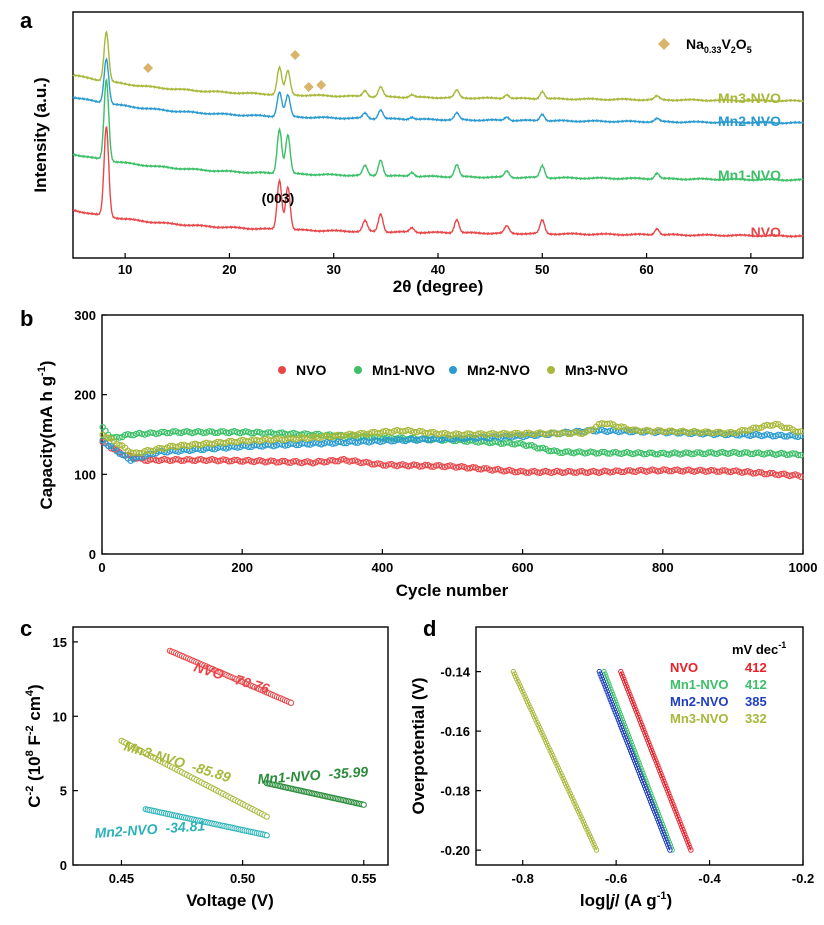 The image size is (824, 925). I want to click on capacity-series-mn3-nvo, so click(452, 438).